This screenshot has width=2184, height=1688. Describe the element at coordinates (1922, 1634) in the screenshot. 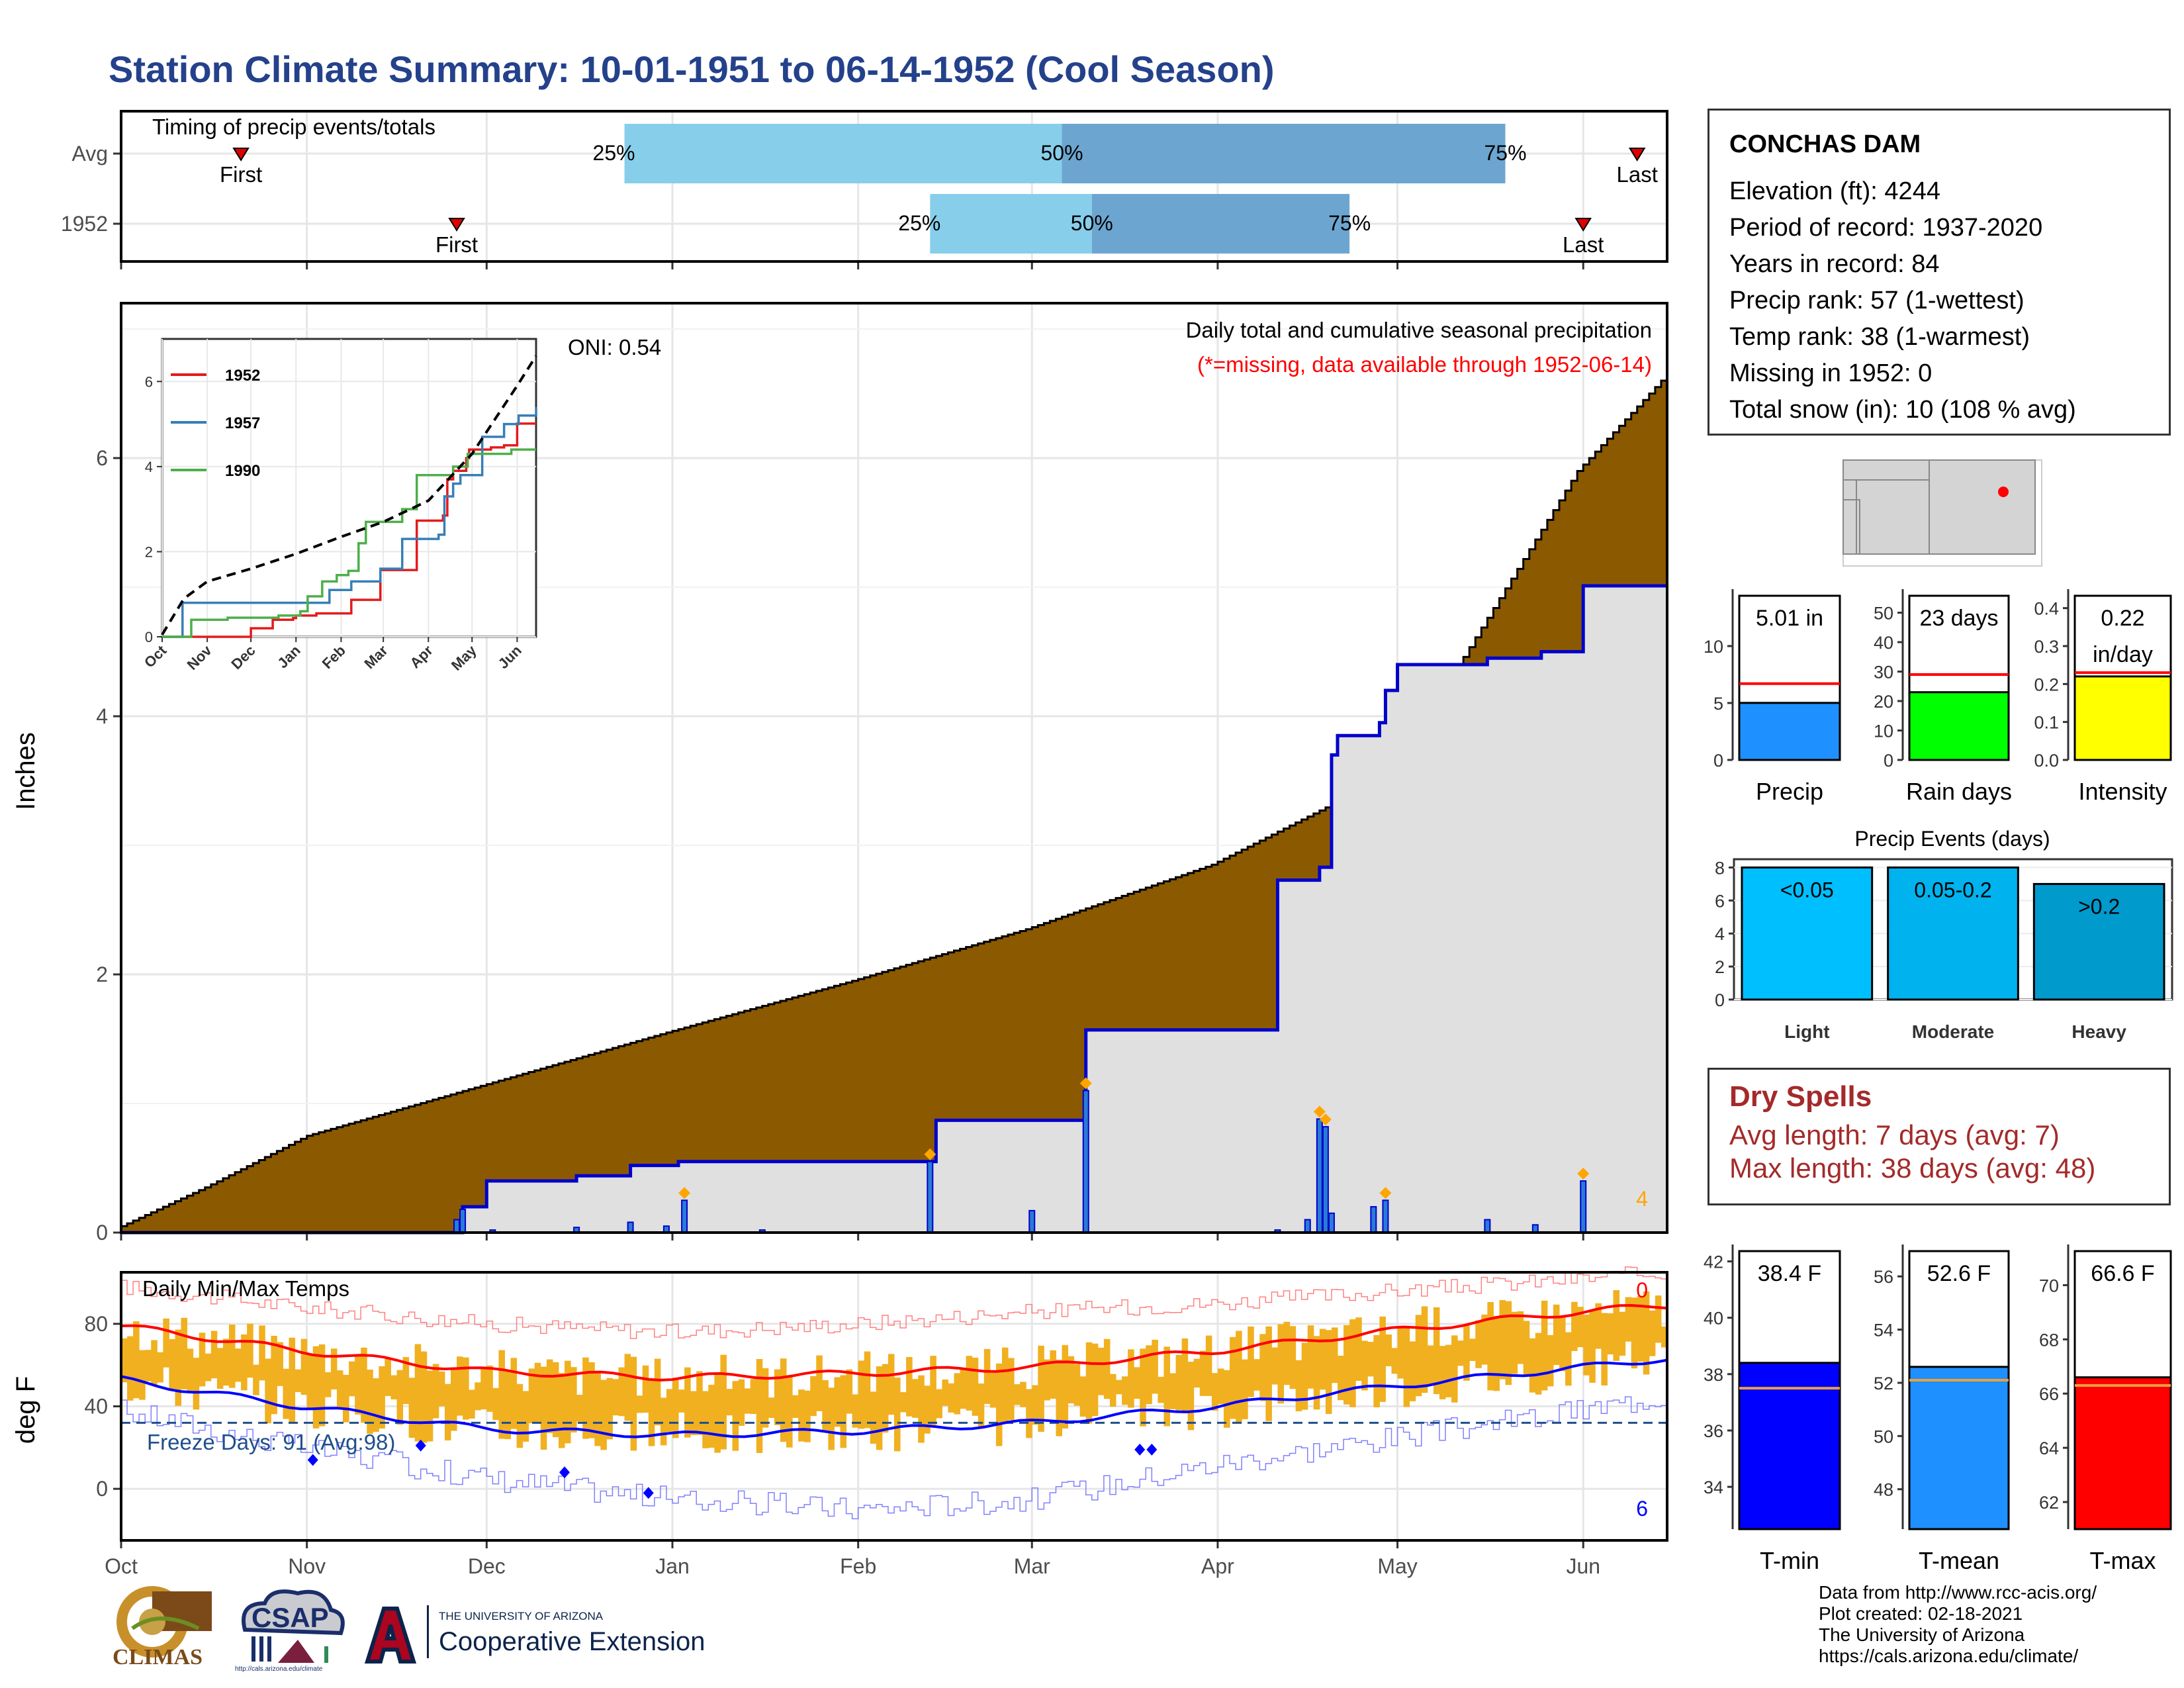

I see `credit-line: The University of Arizona` at that location.